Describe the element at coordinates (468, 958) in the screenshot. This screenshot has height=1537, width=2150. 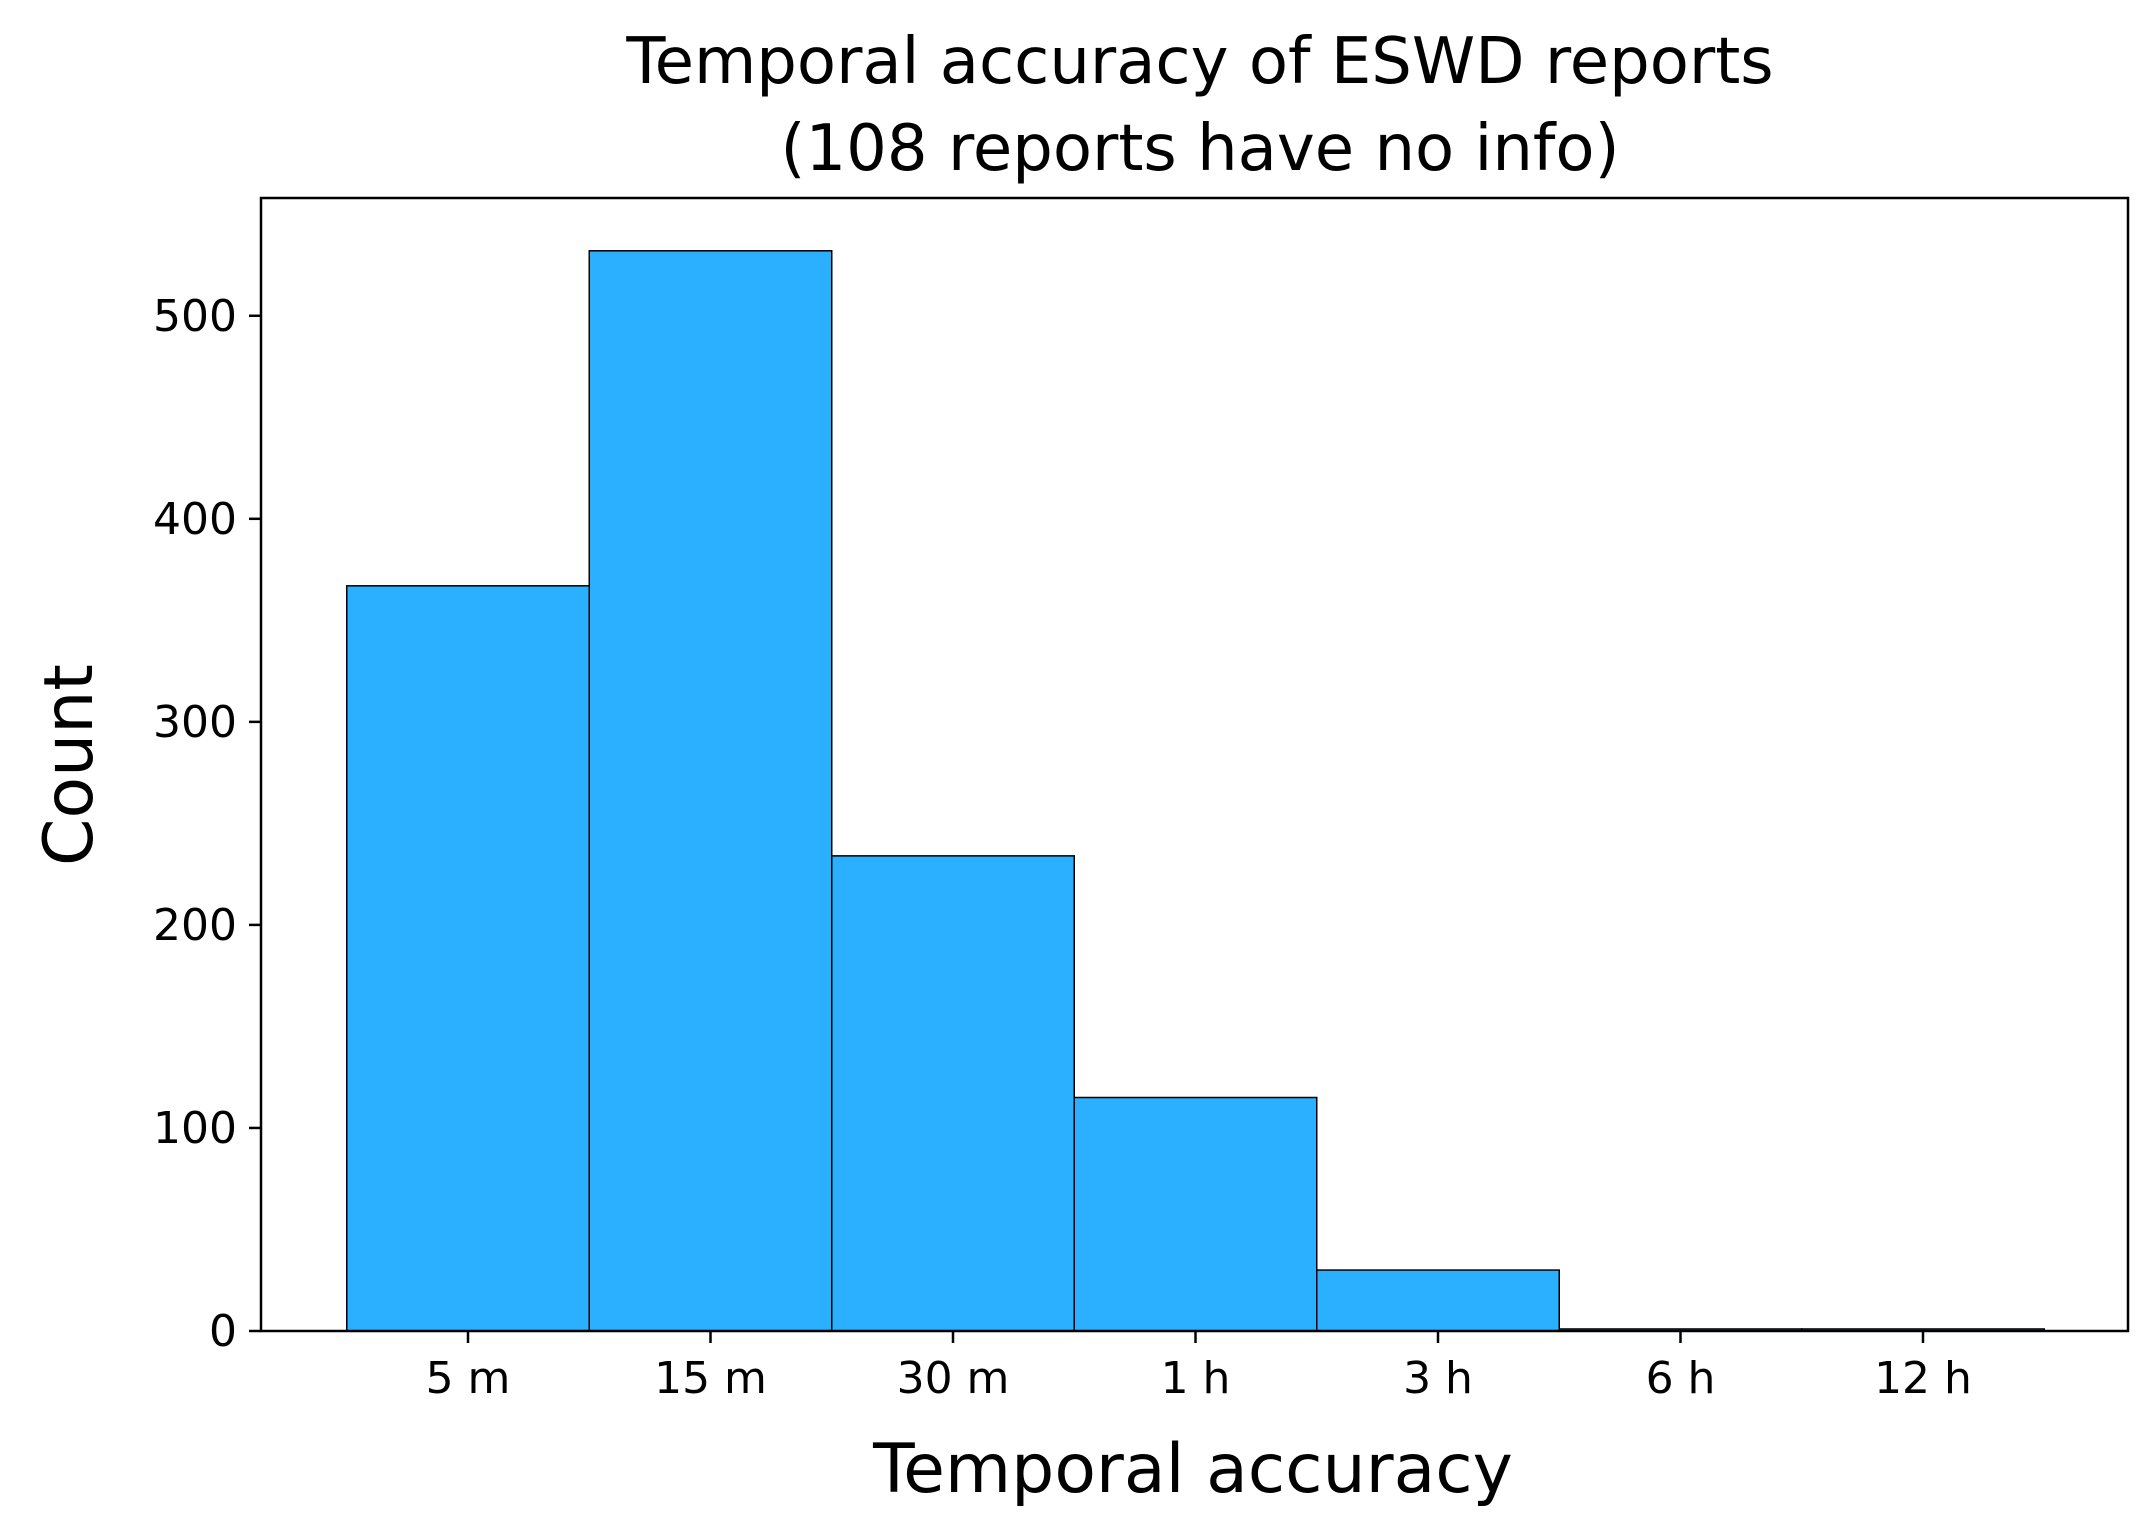
I see `bar-5-m` at that location.